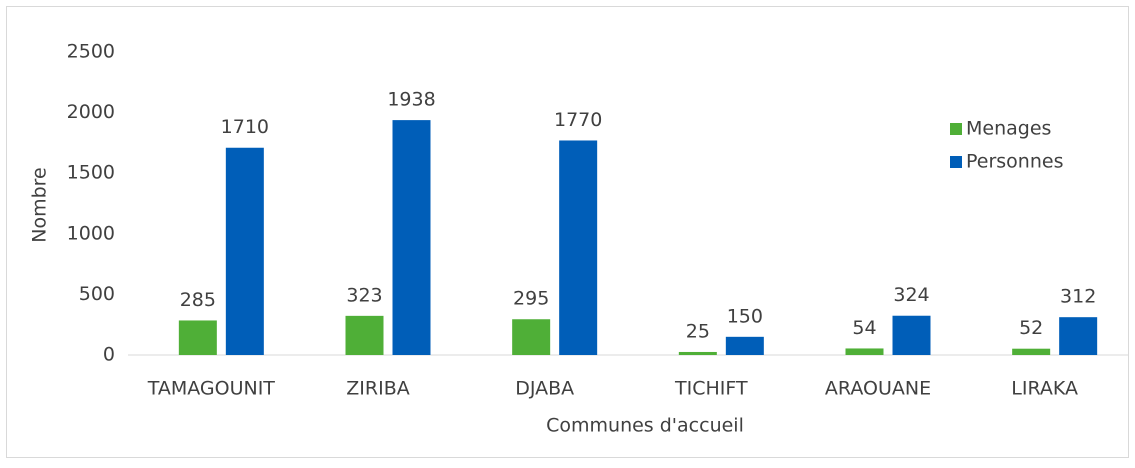 The image size is (1135, 468). Describe the element at coordinates (1078, 297) in the screenshot. I see `data-label: 312` at that location.